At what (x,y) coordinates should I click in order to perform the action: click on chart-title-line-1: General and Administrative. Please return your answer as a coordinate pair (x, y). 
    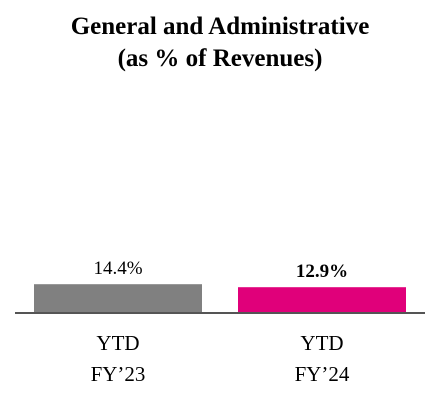
    Looking at the image, I should click on (220, 26).